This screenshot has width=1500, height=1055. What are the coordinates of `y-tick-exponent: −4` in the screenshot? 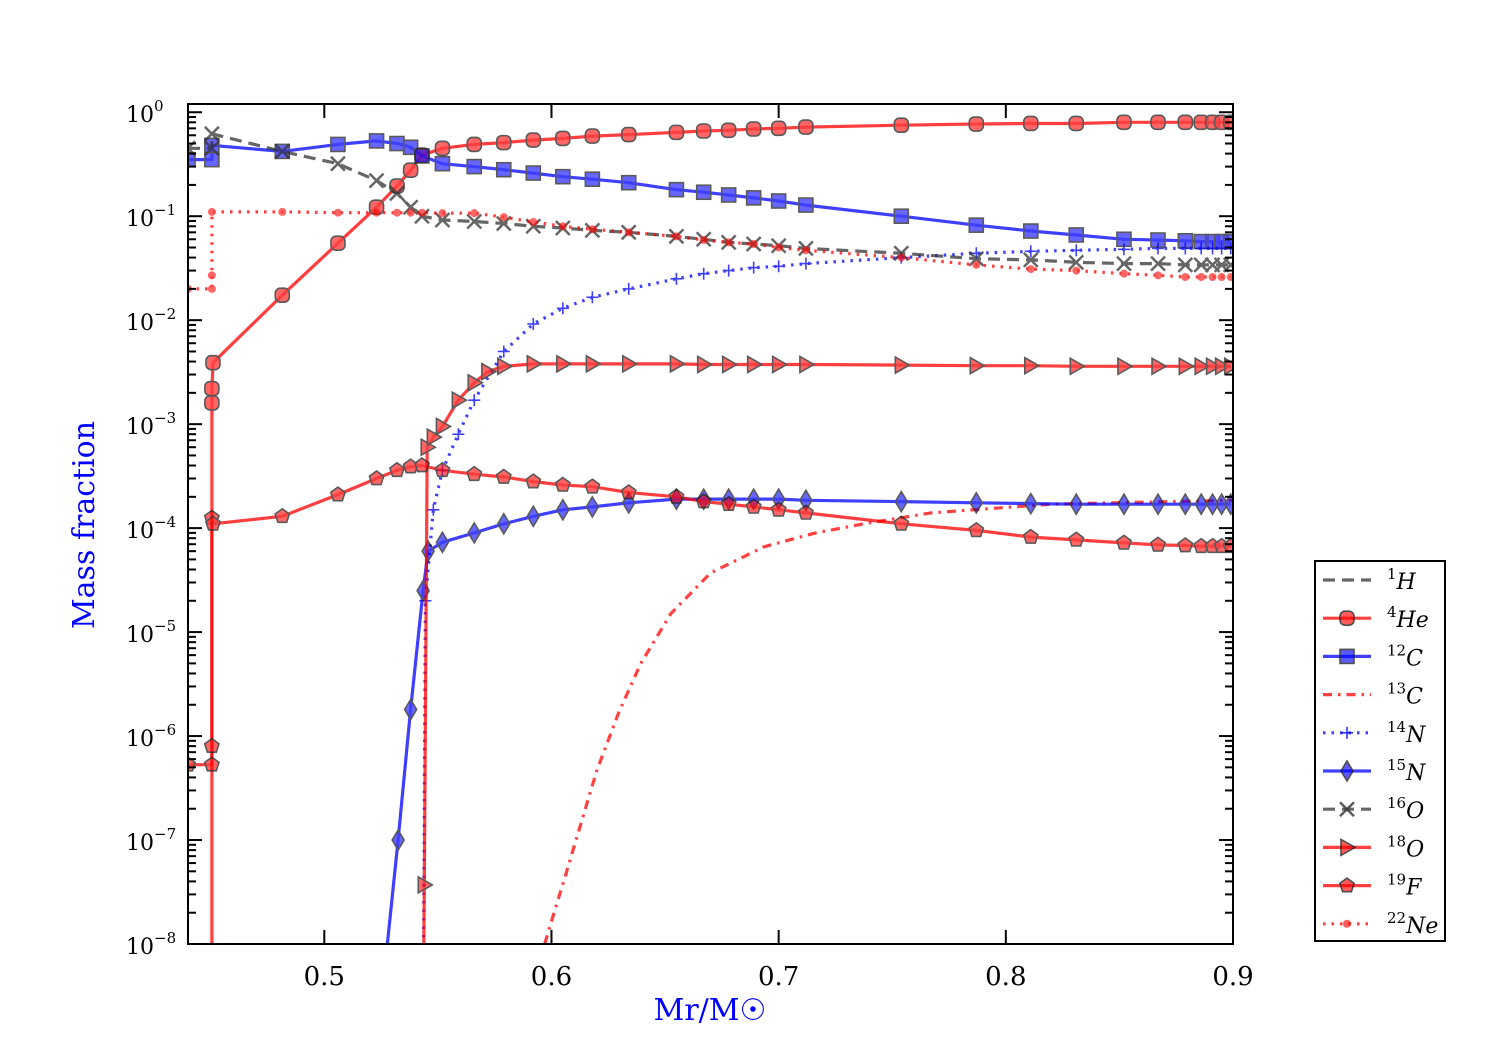 It's located at (165, 522).